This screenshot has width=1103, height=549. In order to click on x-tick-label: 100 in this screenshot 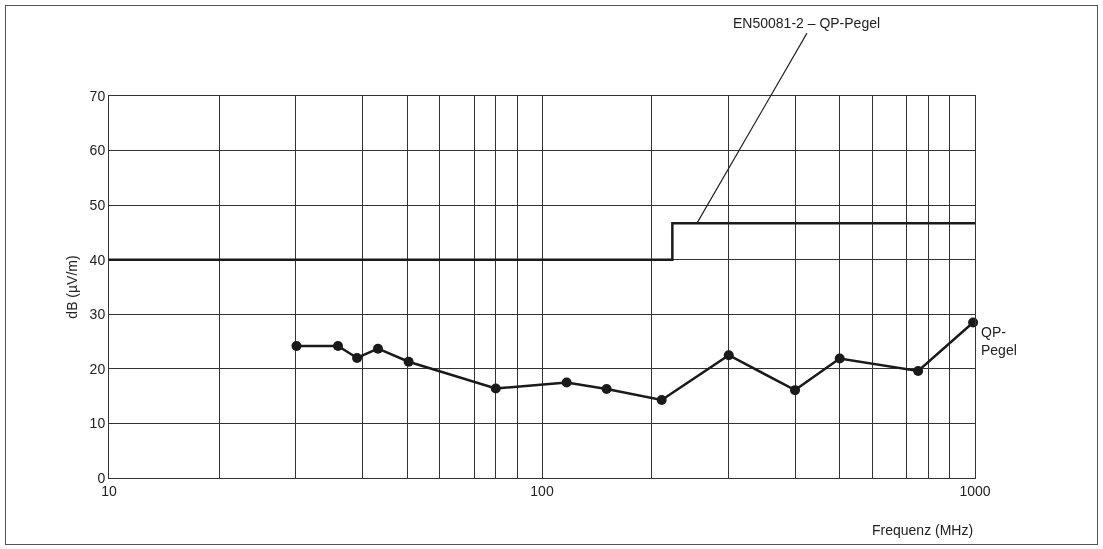, I will do `click(542, 490)`.